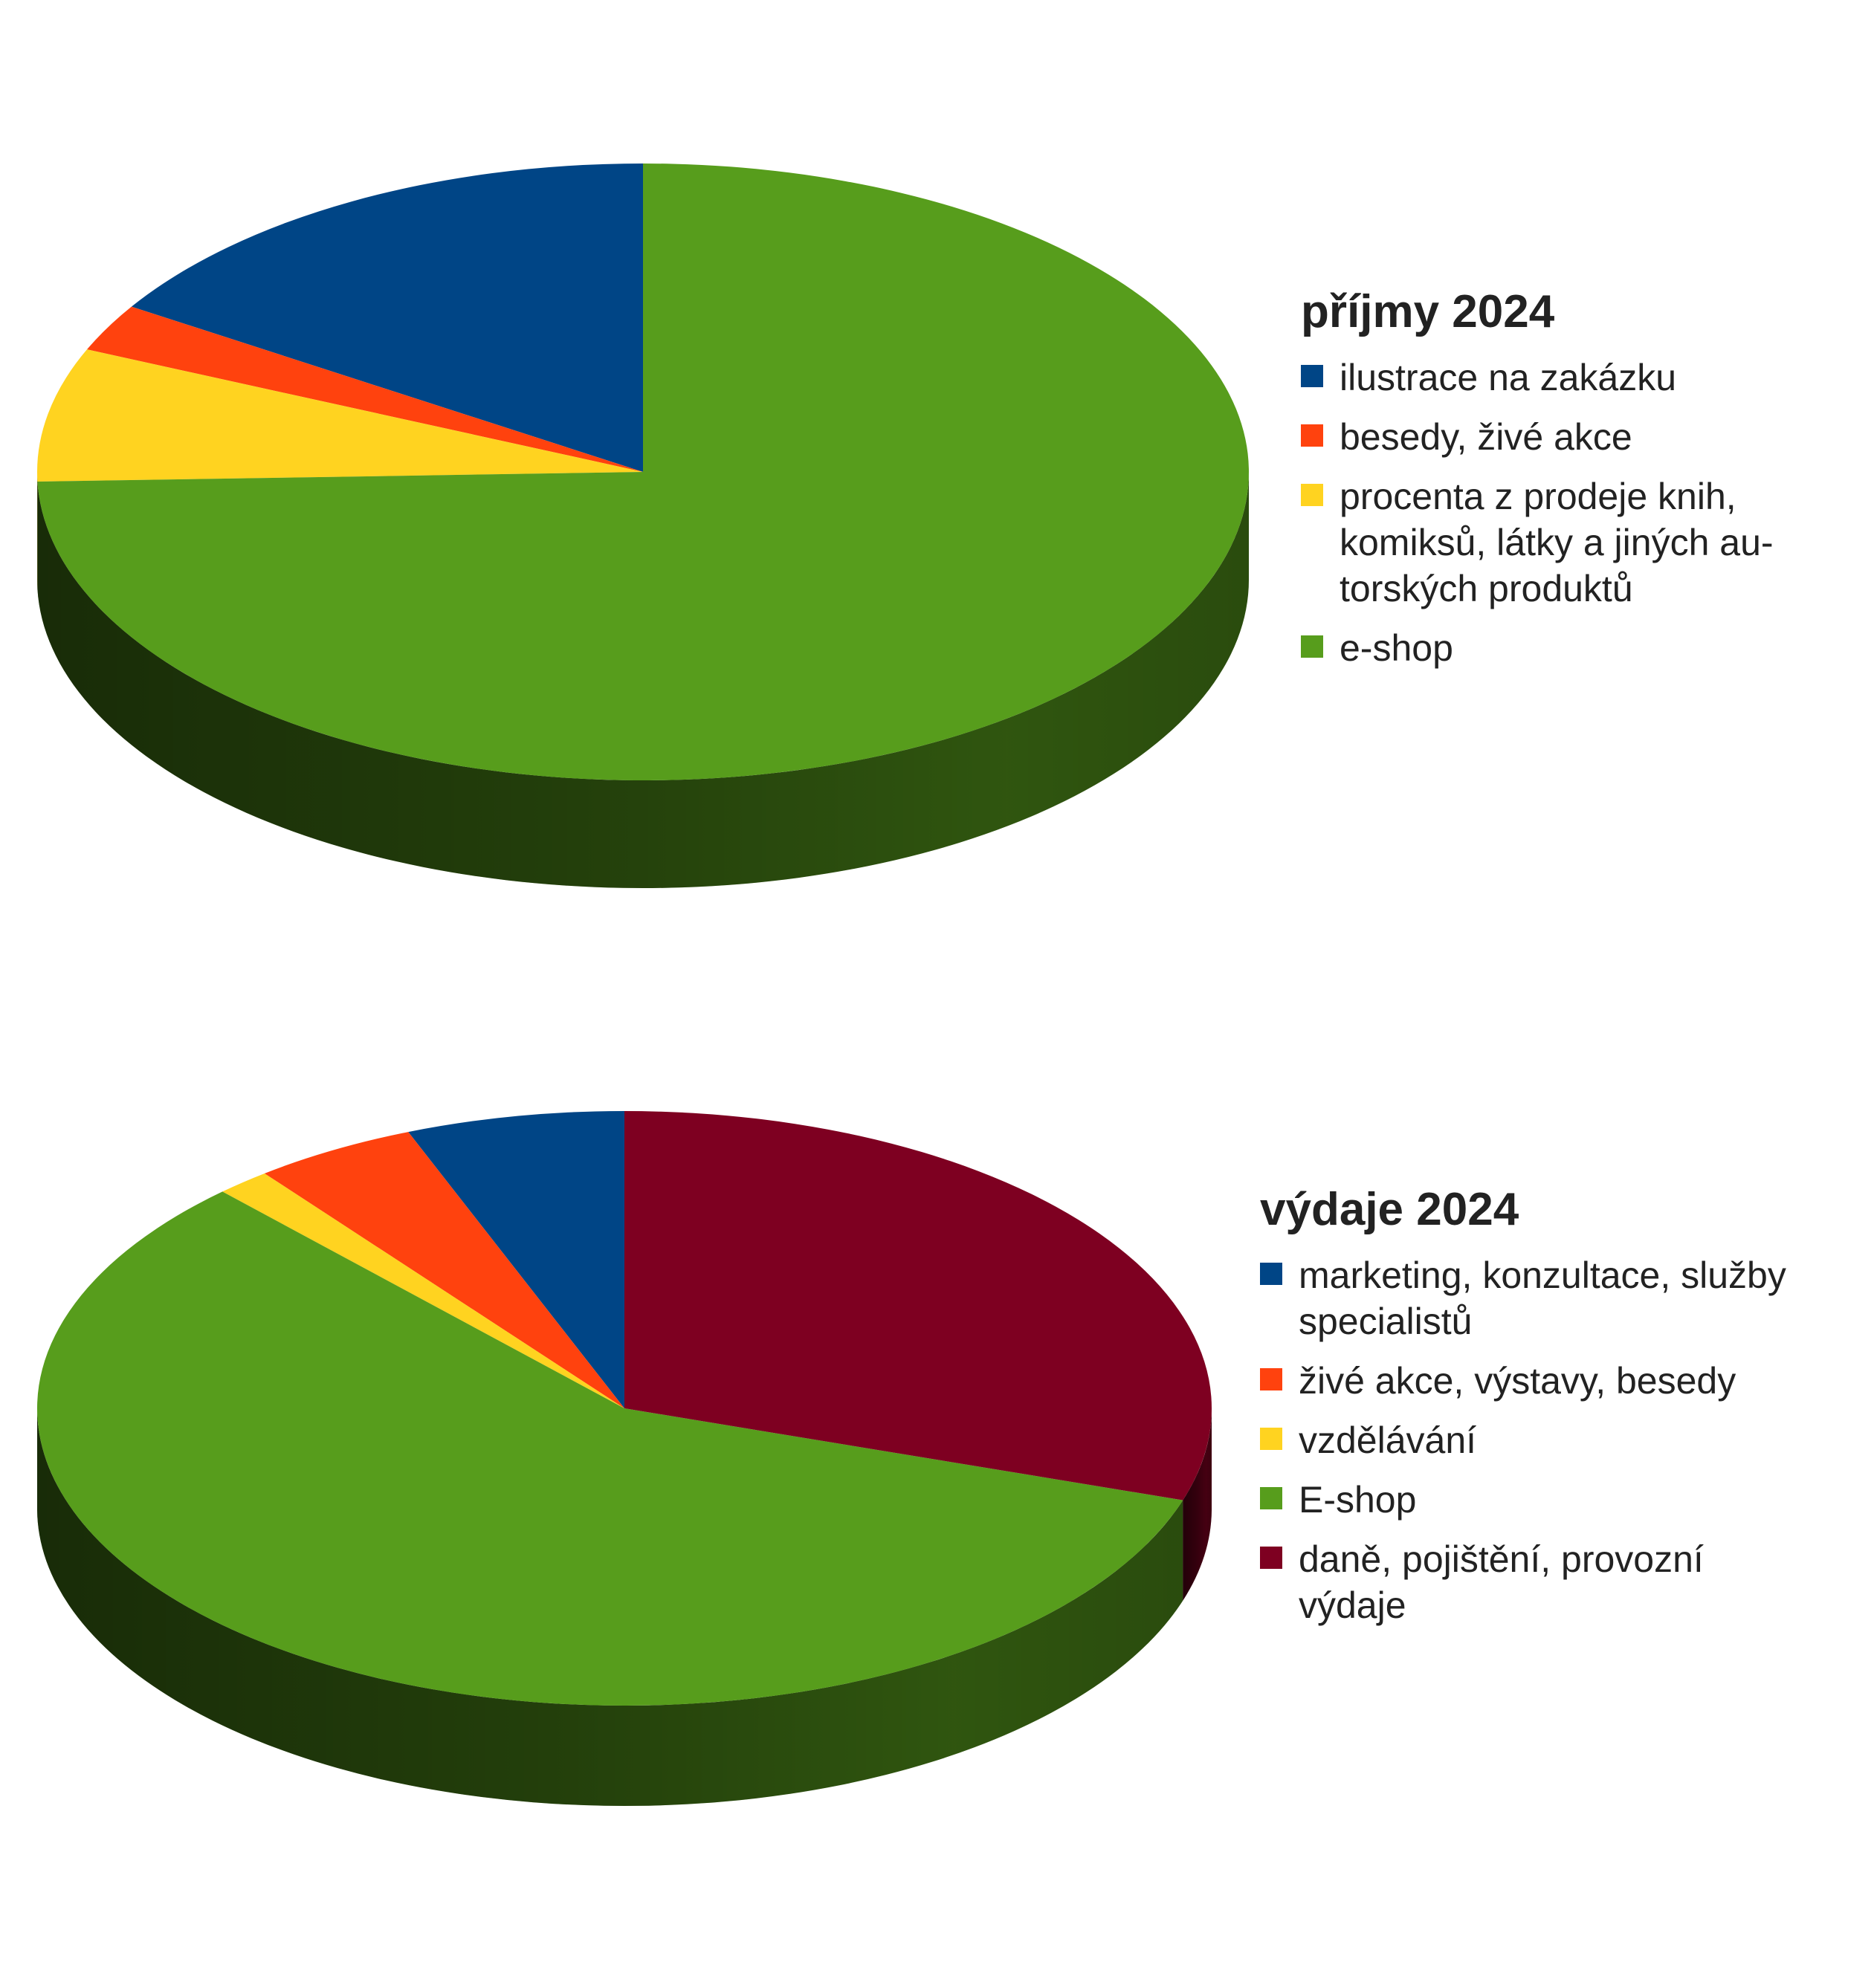 Image resolution: width=1874 pixels, height=1988 pixels. What do you see at coordinates (1543, 1275) in the screenshot?
I see `legend-label-2-1: marketing, konzultace, služby` at bounding box center [1543, 1275].